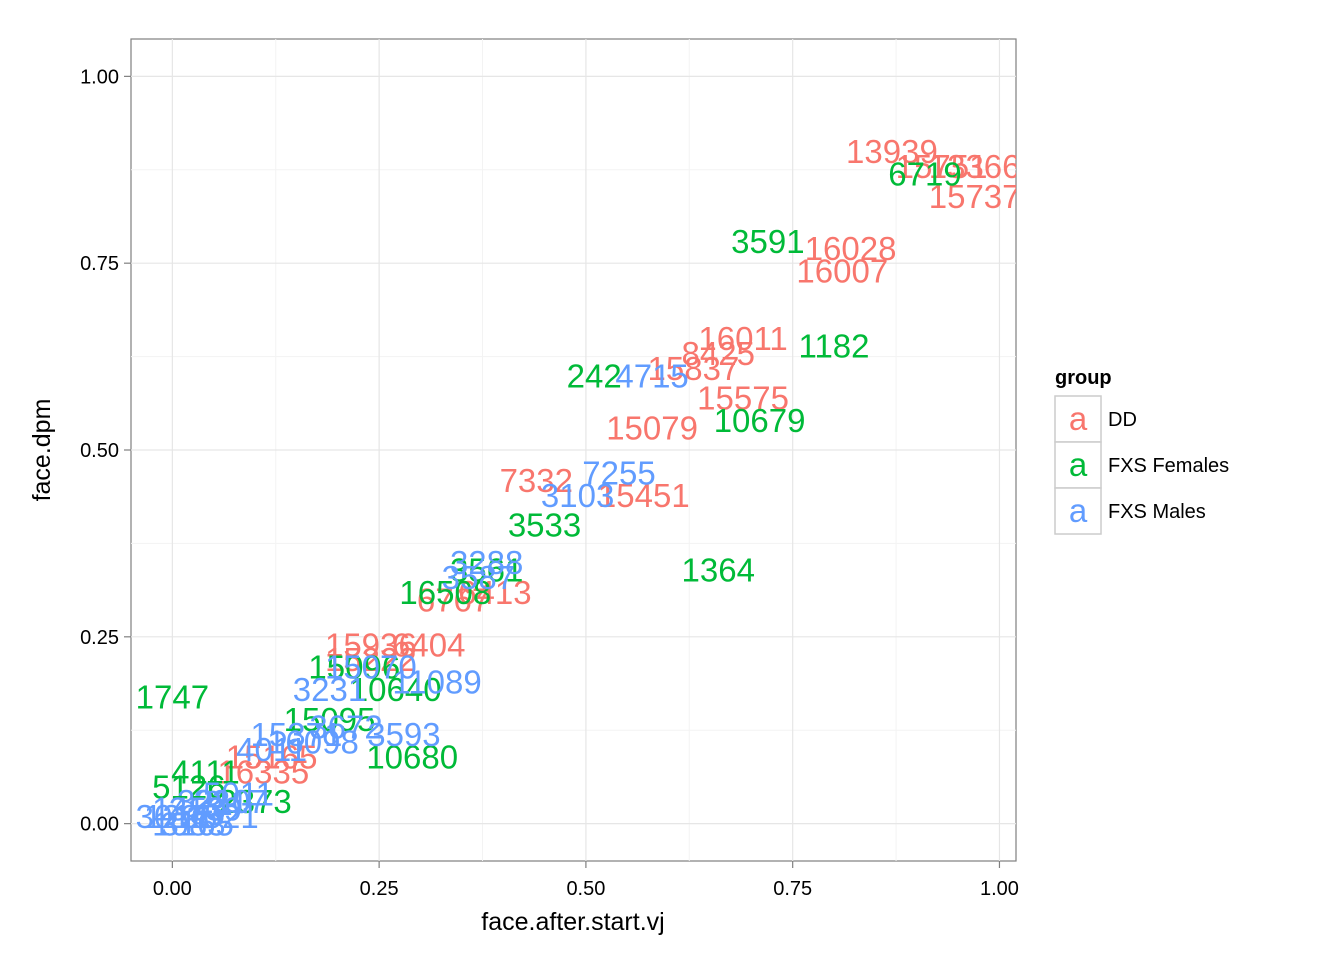 This screenshot has height=960, width=1344. Describe the element at coordinates (99, 264) in the screenshot. I see `y-tick-label: 0.75` at that location.